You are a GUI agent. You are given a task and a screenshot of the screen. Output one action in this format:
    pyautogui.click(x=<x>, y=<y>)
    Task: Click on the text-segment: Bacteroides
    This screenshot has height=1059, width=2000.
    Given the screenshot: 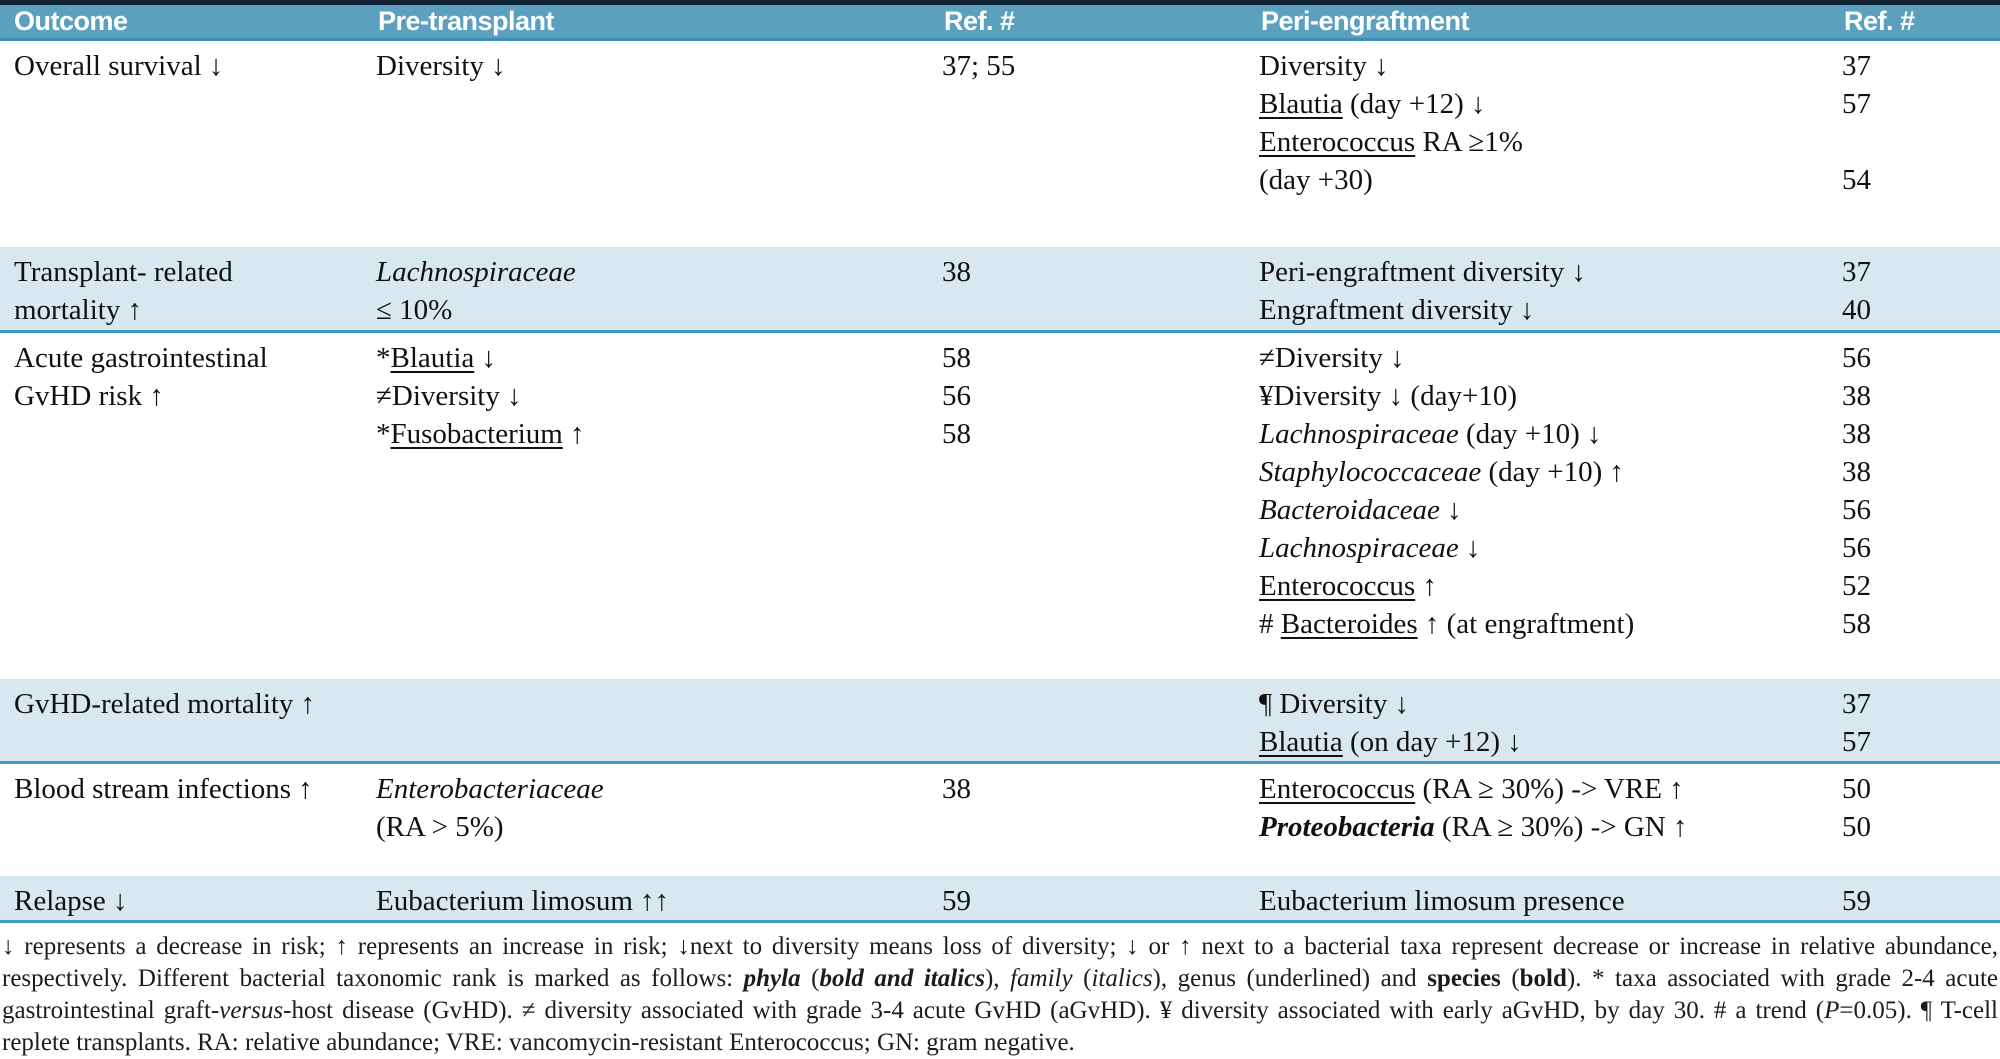 What is the action you would take?
    pyautogui.click(x=1349, y=624)
    